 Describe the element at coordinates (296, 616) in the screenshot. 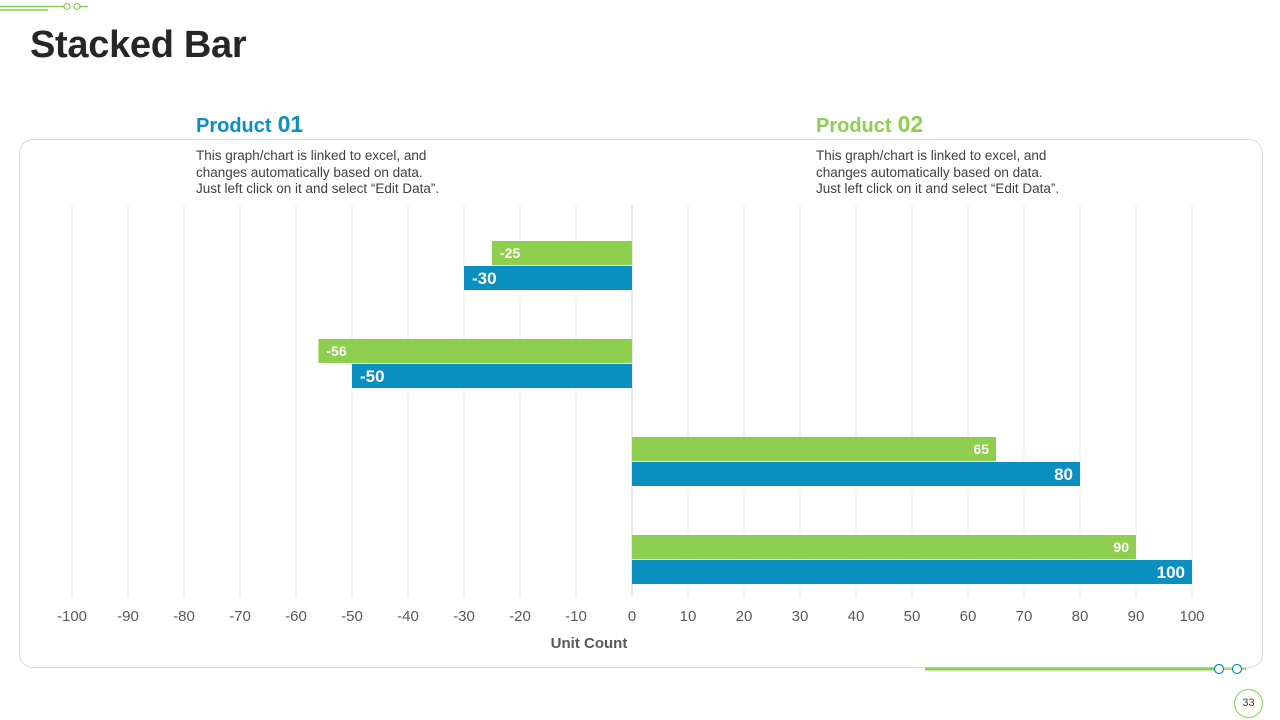

I see `x-tick-label: -60` at that location.